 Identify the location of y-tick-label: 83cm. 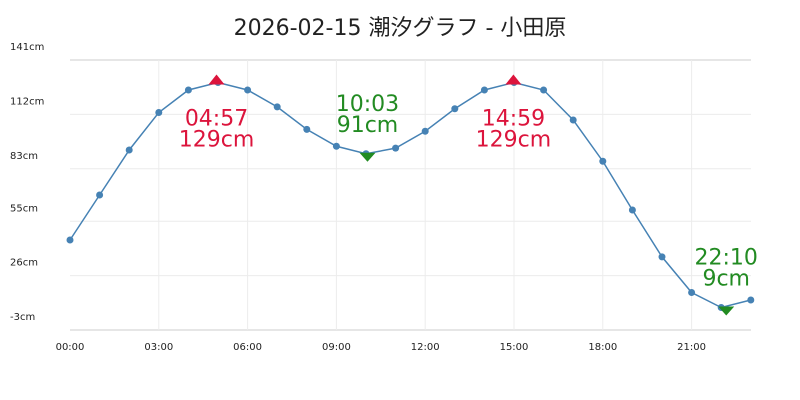
(24, 156).